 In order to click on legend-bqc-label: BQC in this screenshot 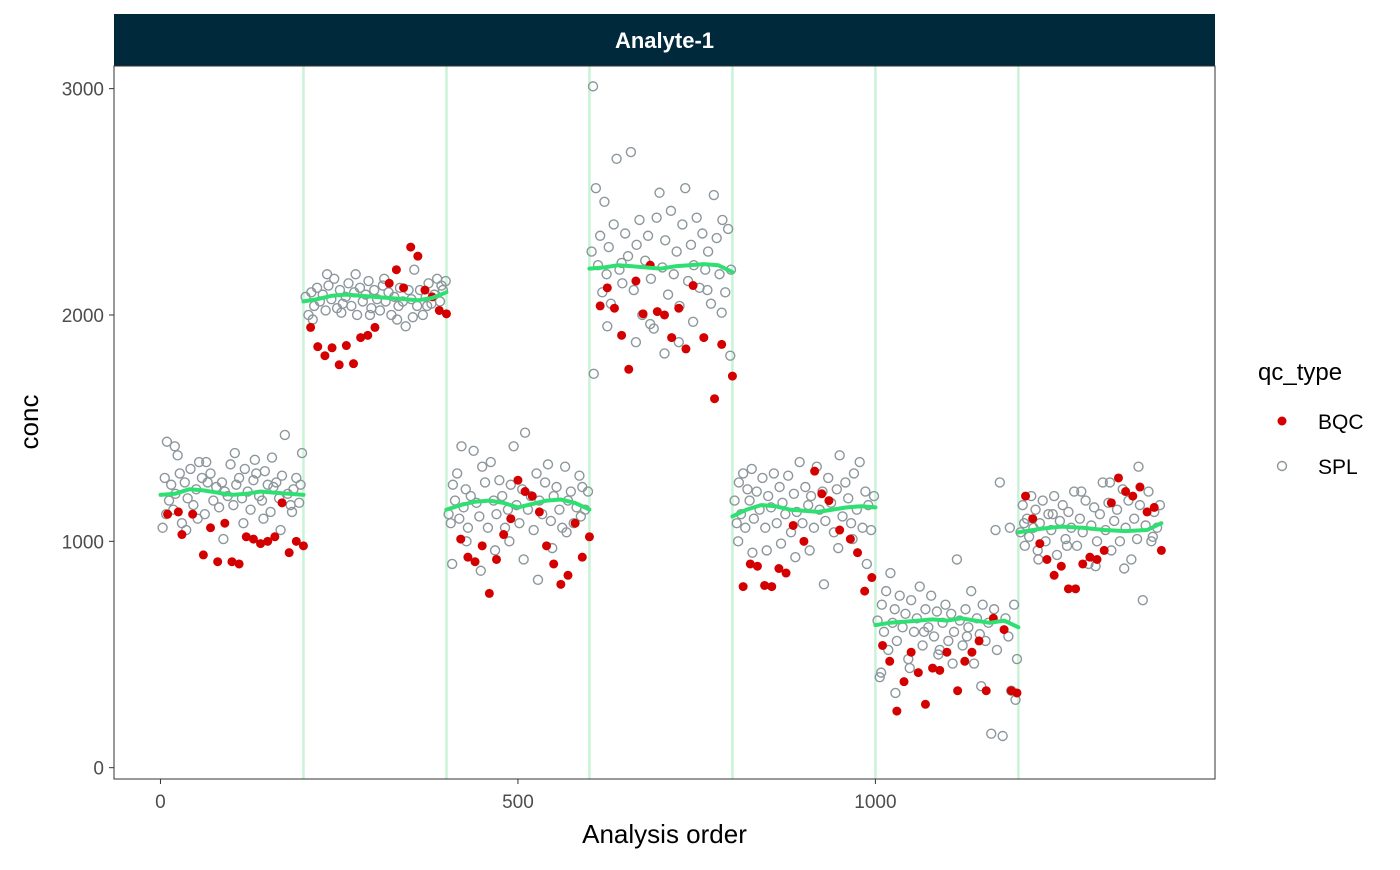, I will do `click(1341, 422)`.